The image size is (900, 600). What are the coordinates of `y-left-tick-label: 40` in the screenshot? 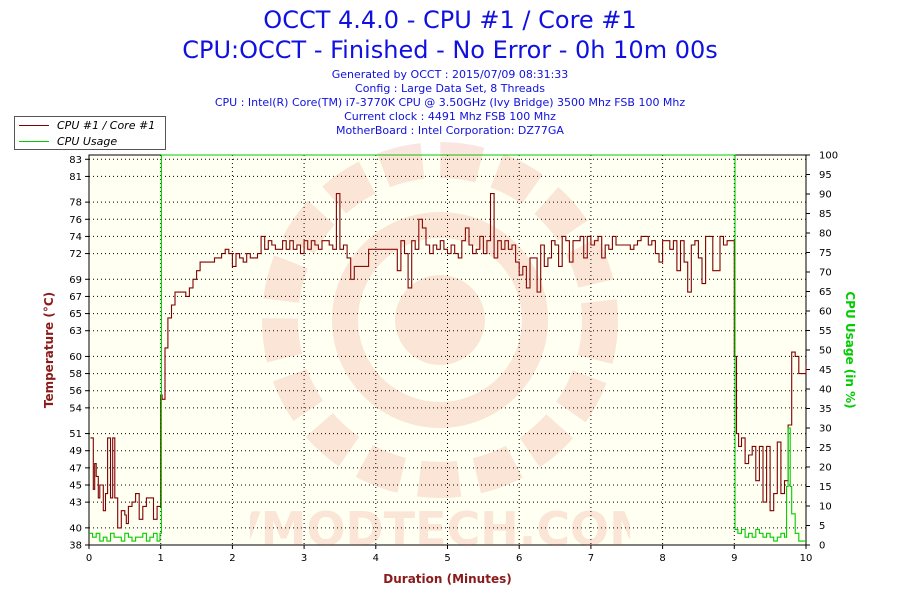 It's located at (75, 528).